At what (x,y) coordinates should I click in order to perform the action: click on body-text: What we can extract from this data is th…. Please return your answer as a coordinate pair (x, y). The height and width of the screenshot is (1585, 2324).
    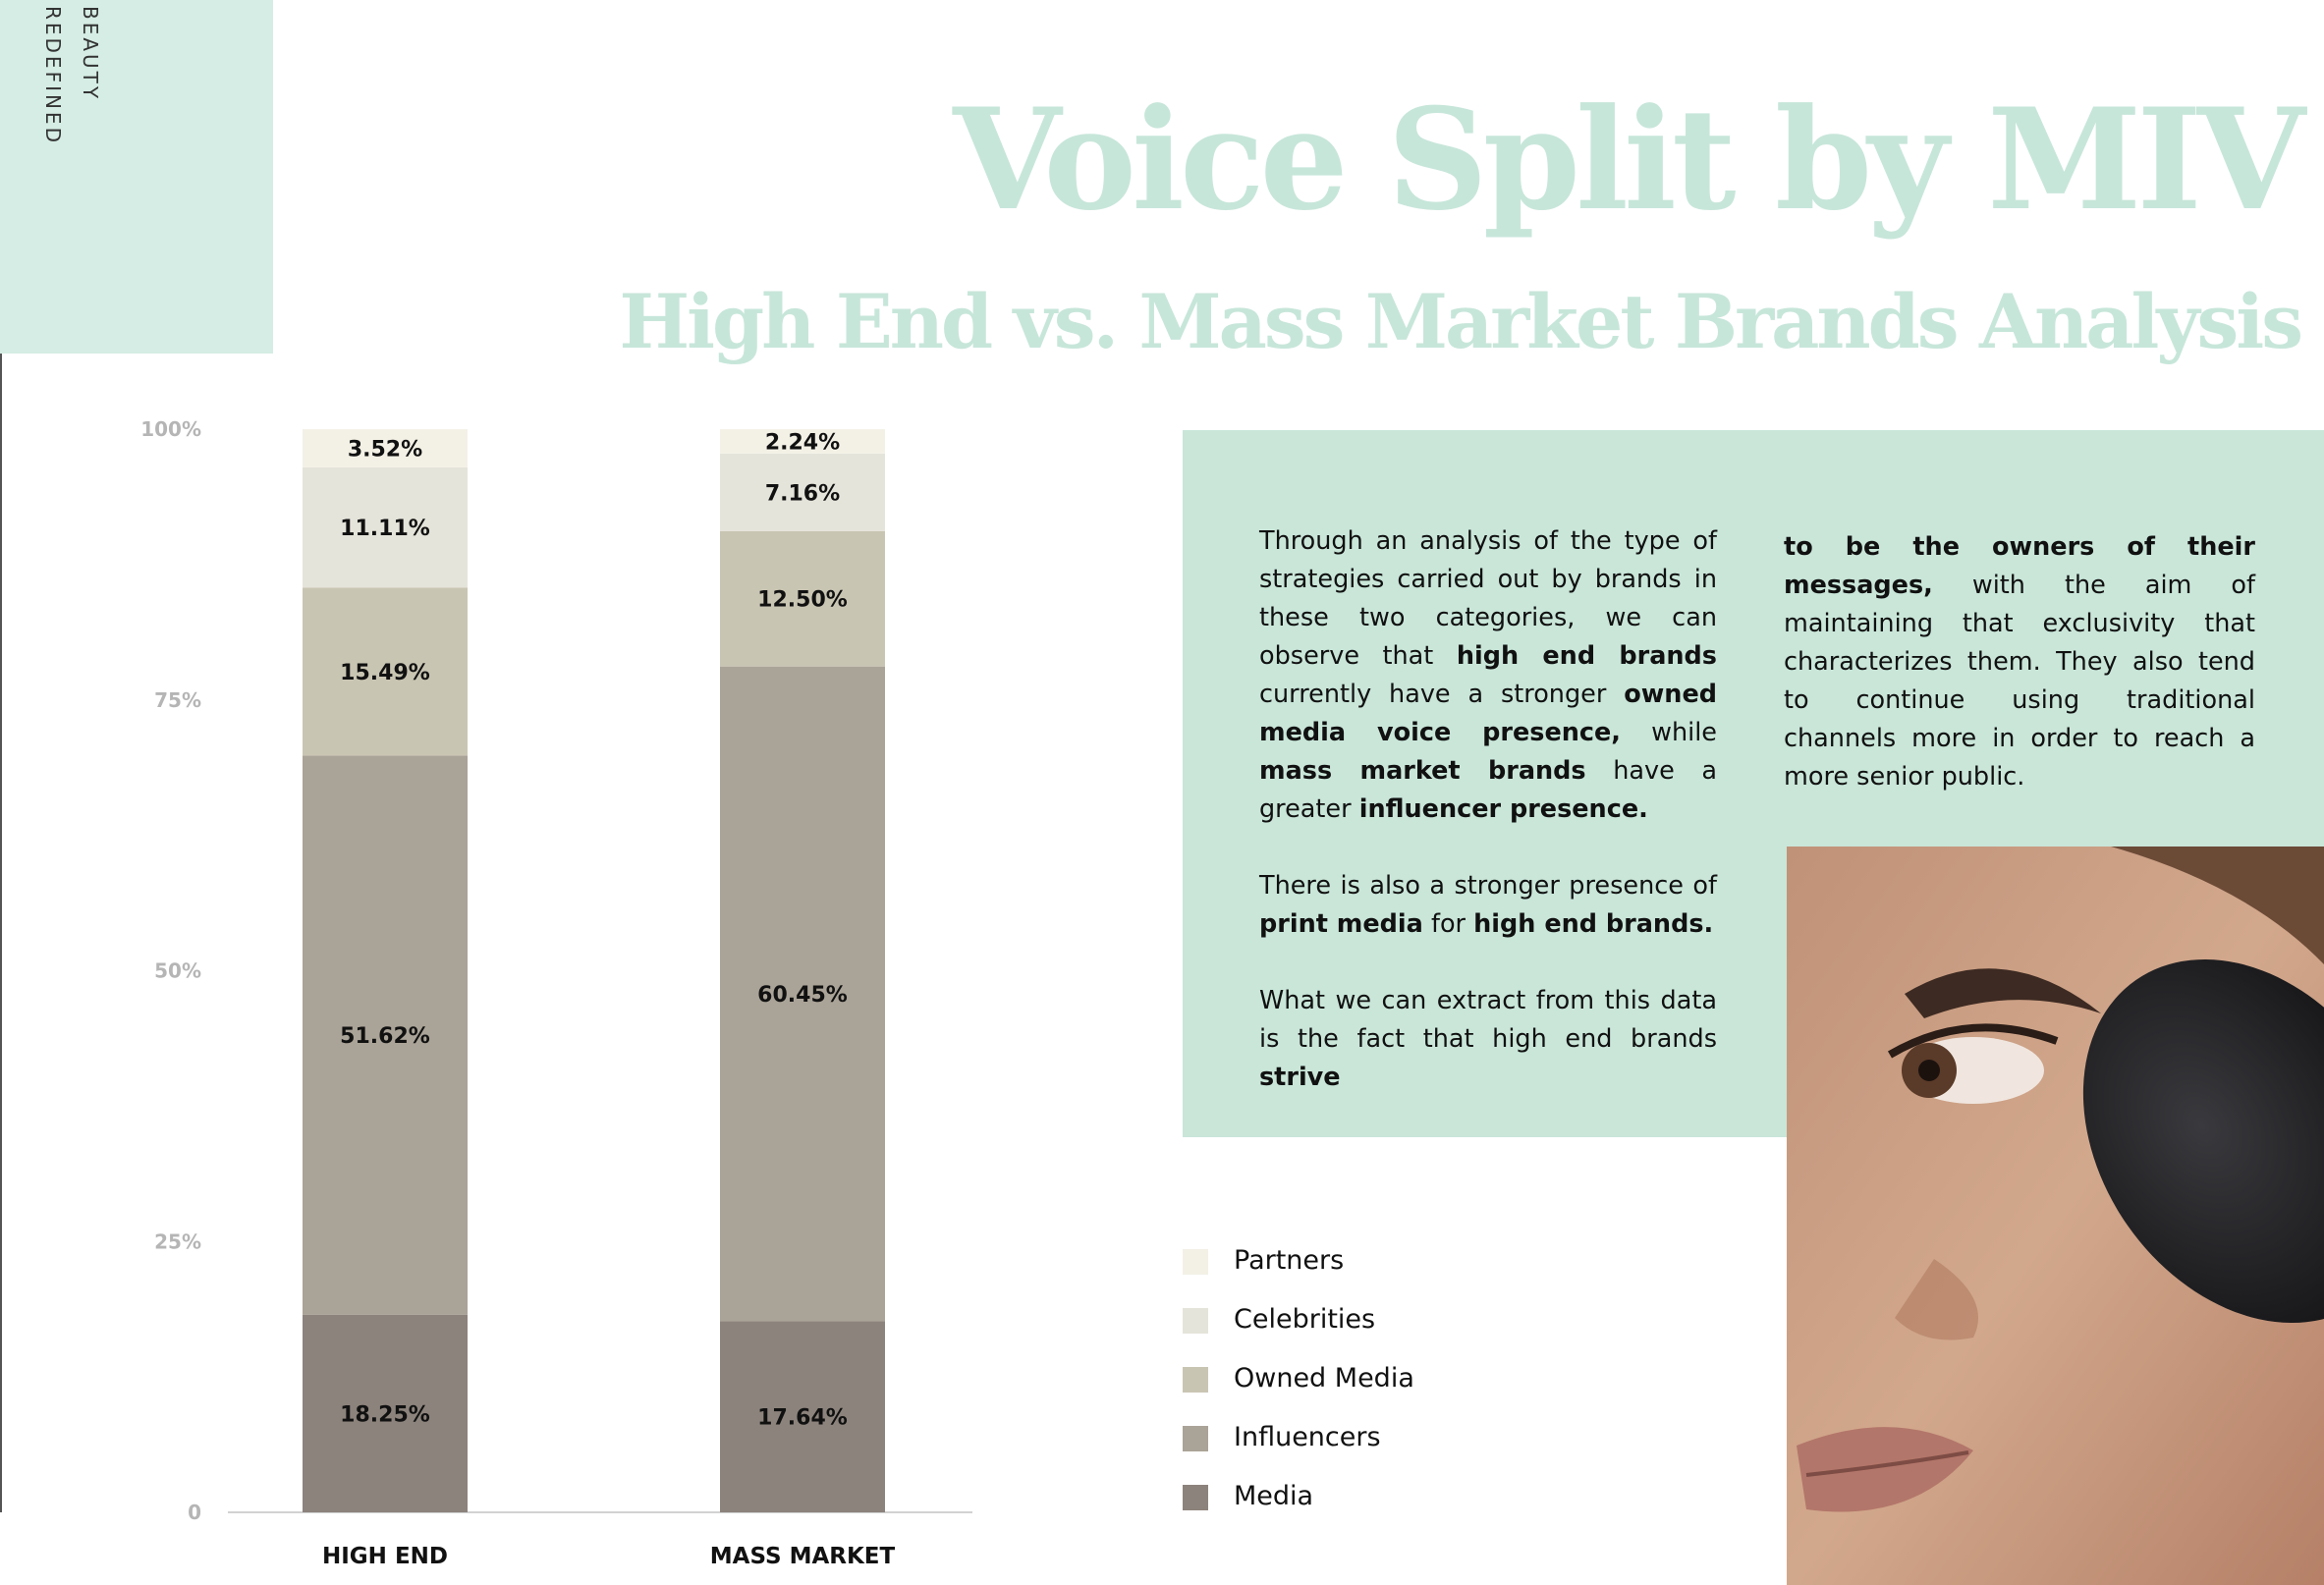
    Looking at the image, I should click on (1488, 1020).